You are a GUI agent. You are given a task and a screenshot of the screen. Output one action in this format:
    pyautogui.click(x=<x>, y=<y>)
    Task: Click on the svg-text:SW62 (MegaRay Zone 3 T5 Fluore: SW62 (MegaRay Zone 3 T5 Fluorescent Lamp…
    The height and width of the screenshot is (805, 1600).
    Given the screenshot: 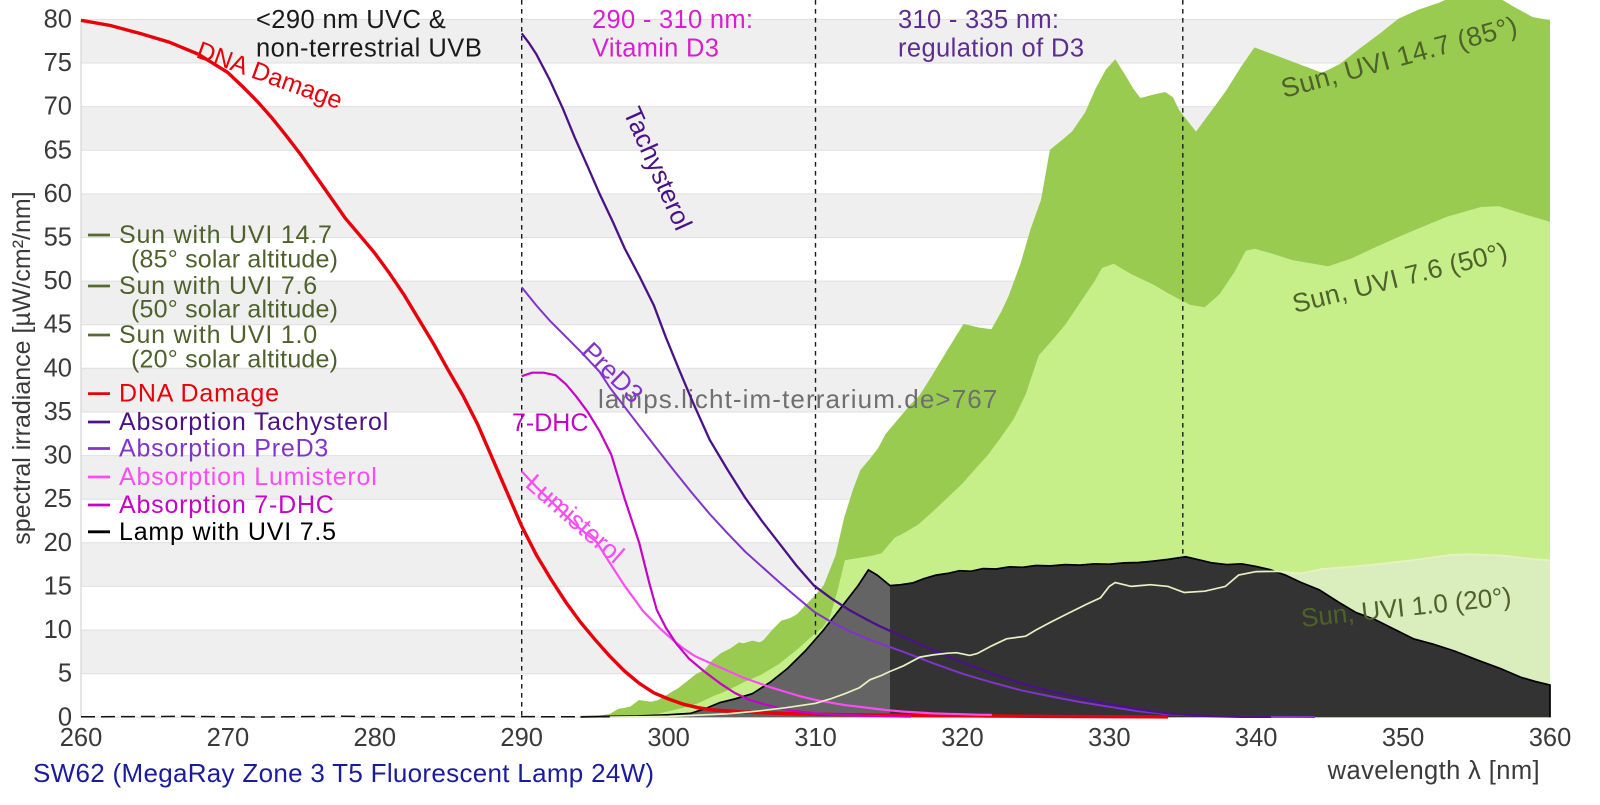 What is the action you would take?
    pyautogui.click(x=343, y=773)
    